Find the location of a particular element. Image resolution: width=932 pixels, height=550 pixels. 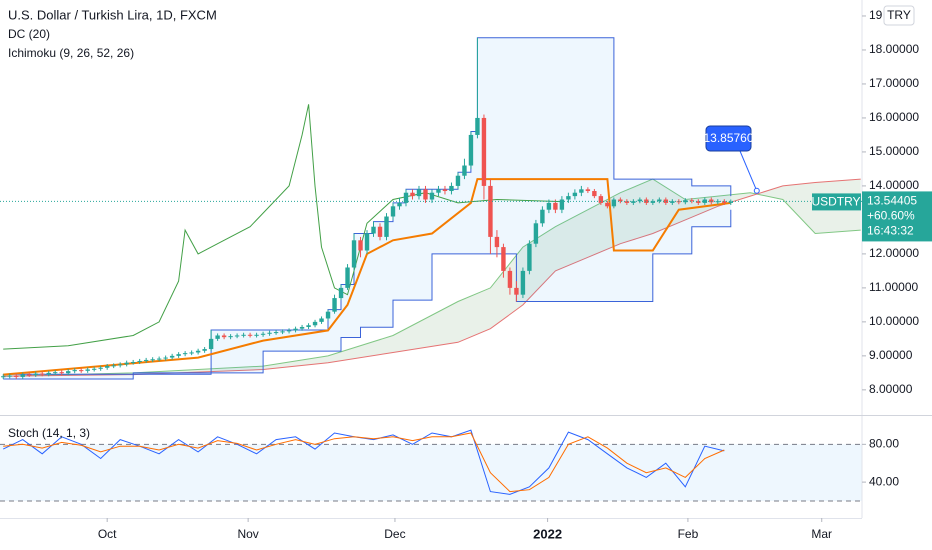

stoch-band is located at coordinates (431, 472).